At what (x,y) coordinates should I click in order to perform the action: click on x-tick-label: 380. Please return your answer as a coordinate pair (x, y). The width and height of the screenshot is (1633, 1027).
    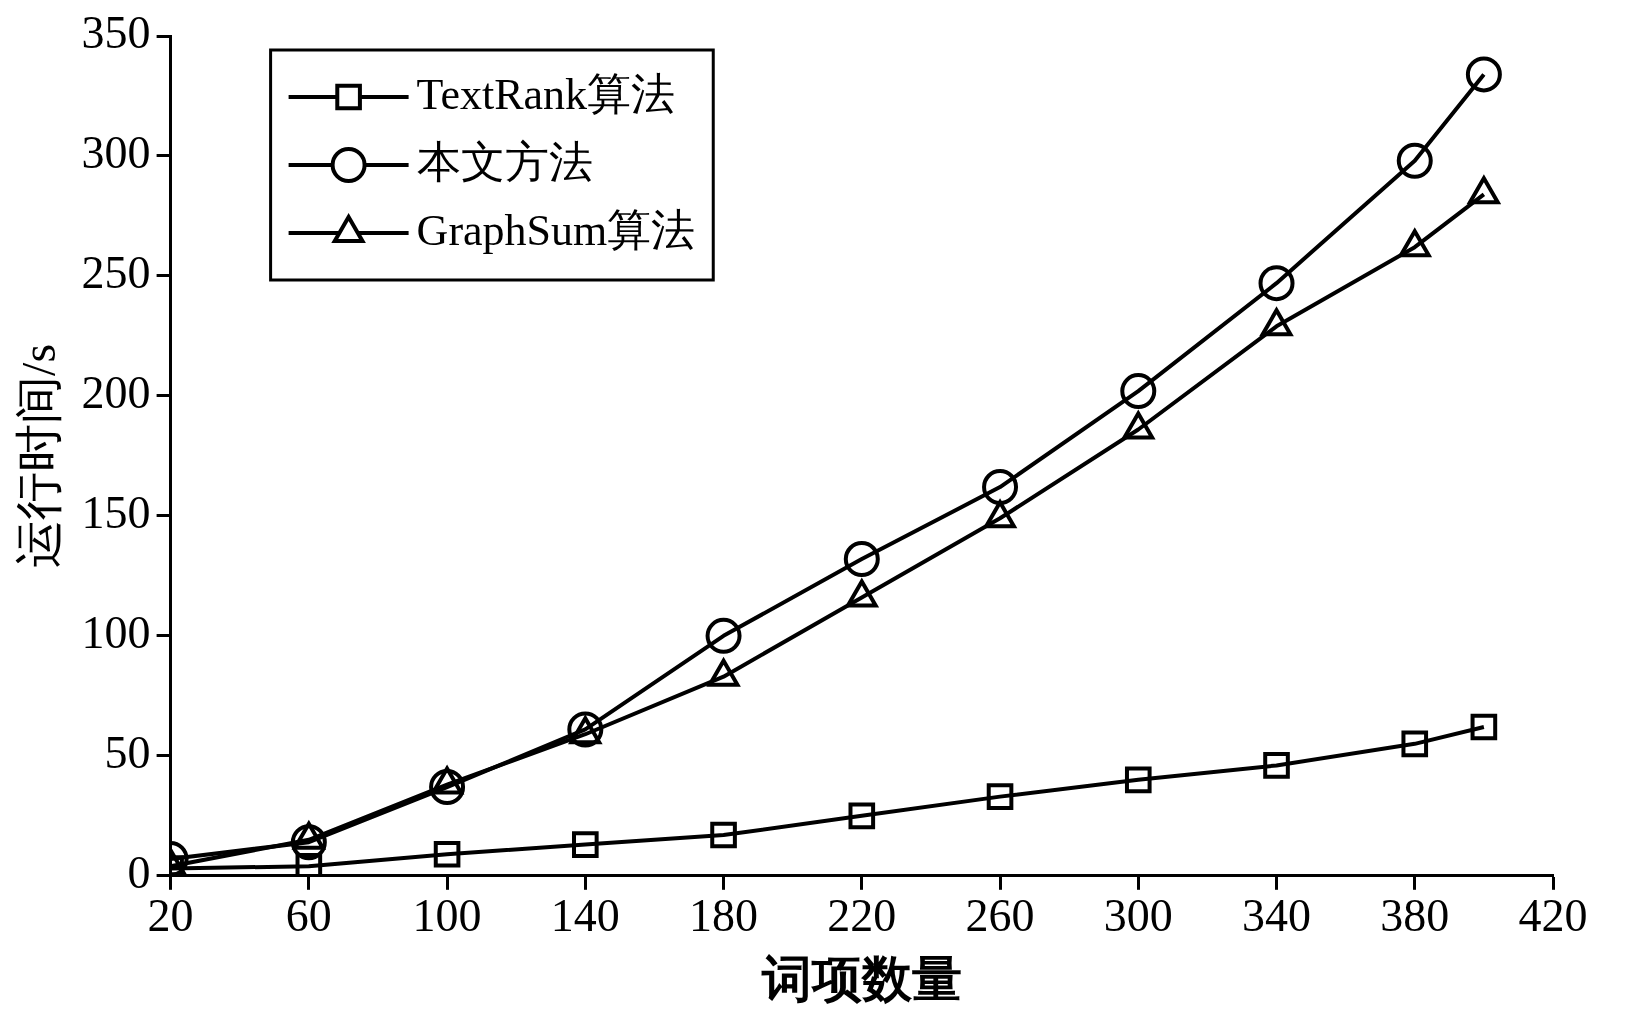
    Looking at the image, I should click on (1415, 916).